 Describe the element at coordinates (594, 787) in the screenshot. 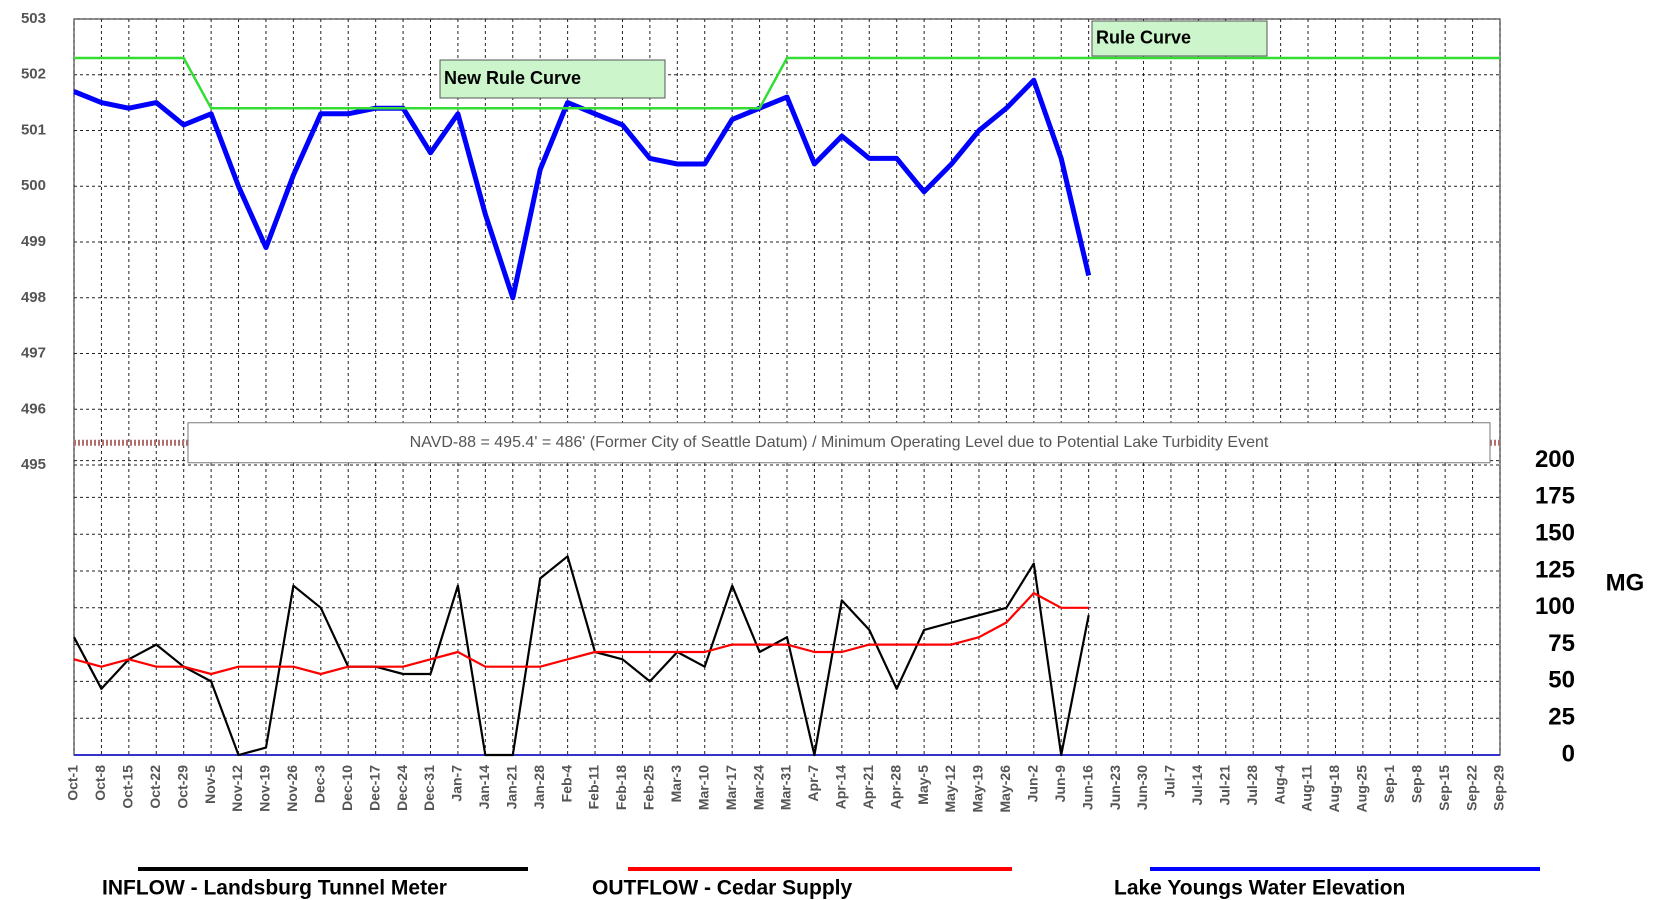

I see `x-tick-label: Feb-11` at that location.